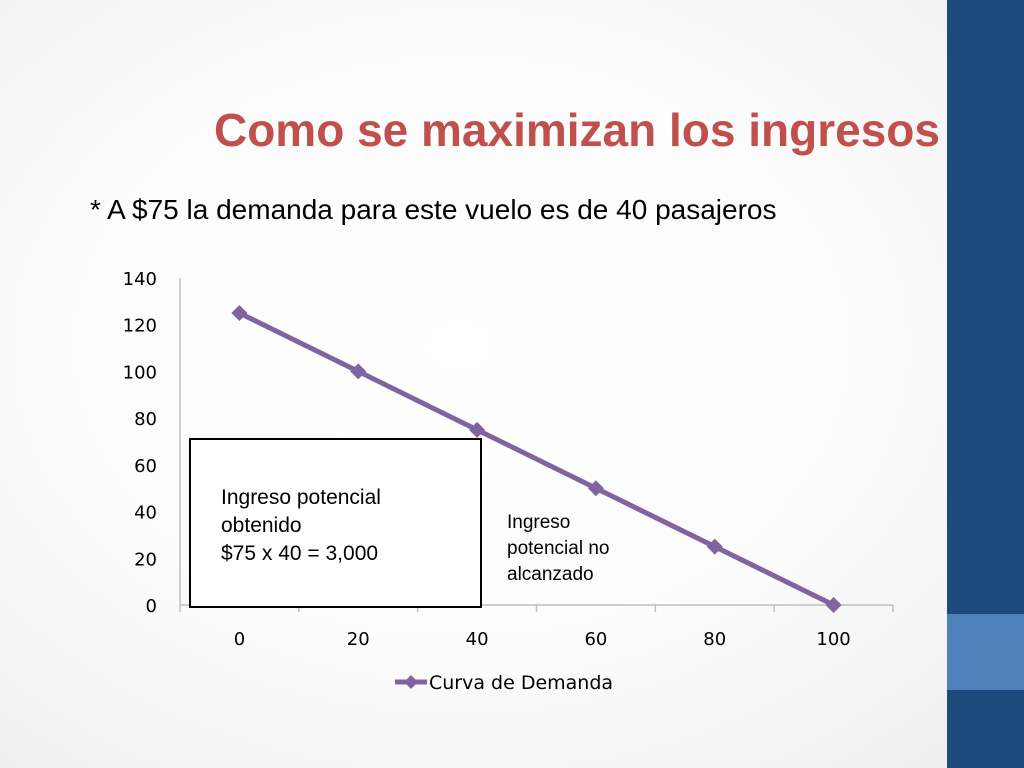 The width and height of the screenshot is (1024, 768). Describe the element at coordinates (140, 372) in the screenshot. I see `y-tick-label: 100` at that location.